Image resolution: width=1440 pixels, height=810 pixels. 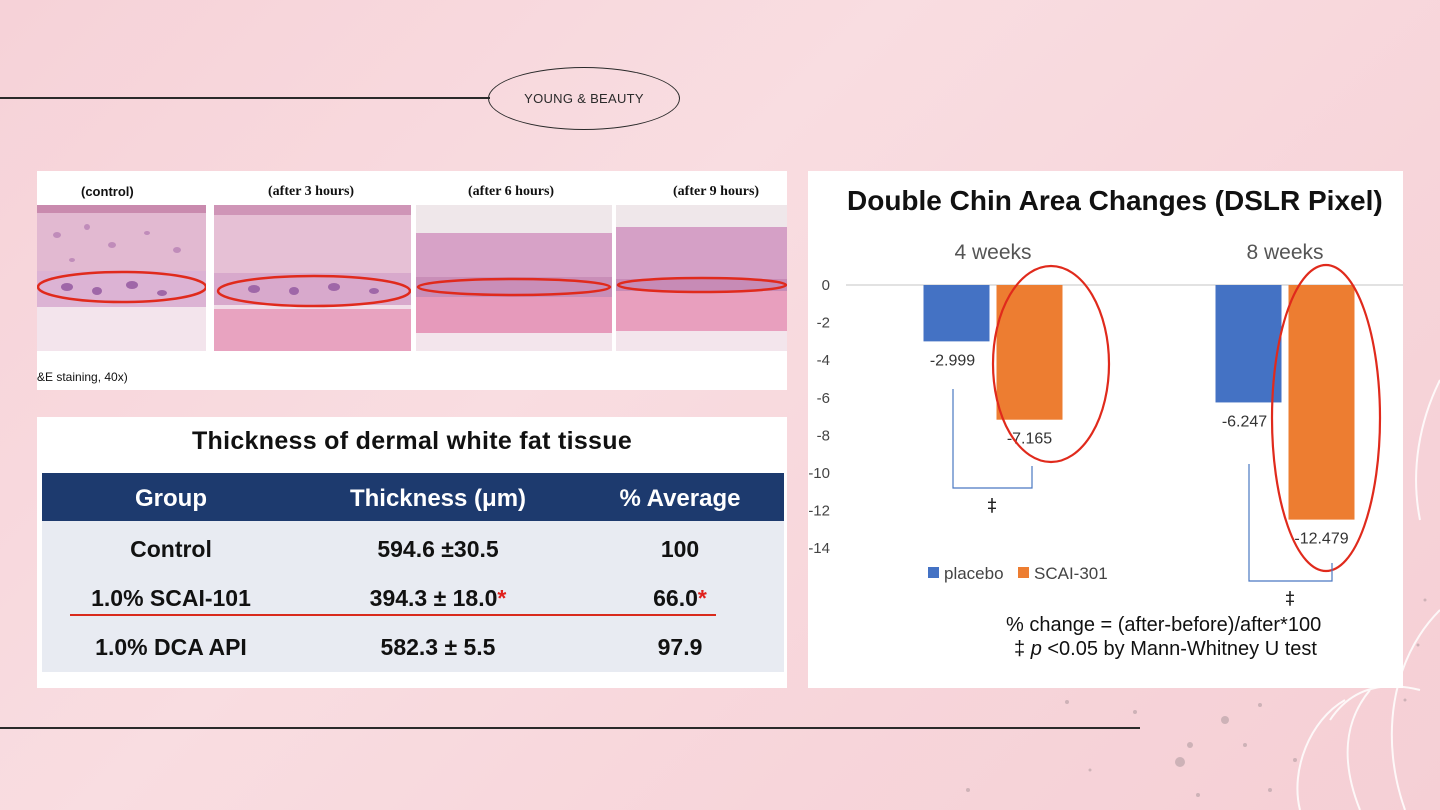 What do you see at coordinates (438, 549) in the screenshot?
I see `cell-thickness: 594.6 ±30.5` at bounding box center [438, 549].